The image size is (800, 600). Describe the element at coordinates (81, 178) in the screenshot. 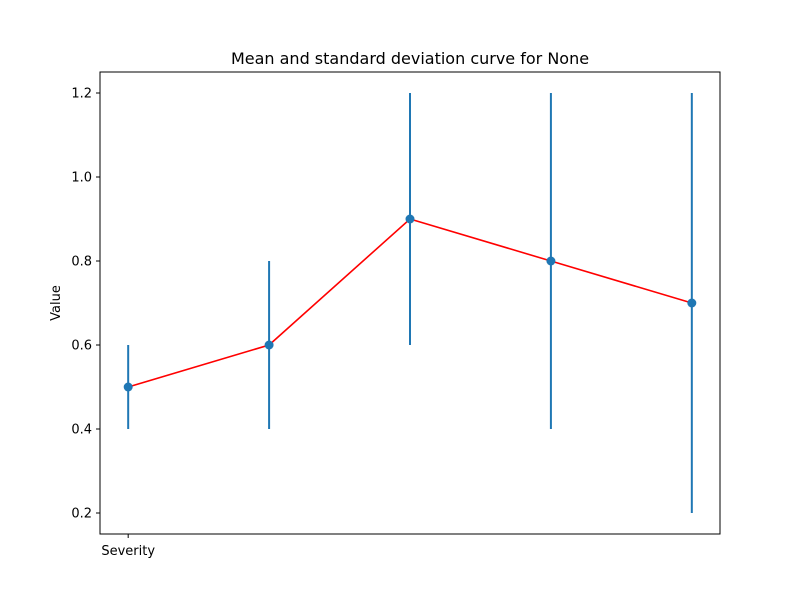

I see `y-tick-label: 1.0` at that location.